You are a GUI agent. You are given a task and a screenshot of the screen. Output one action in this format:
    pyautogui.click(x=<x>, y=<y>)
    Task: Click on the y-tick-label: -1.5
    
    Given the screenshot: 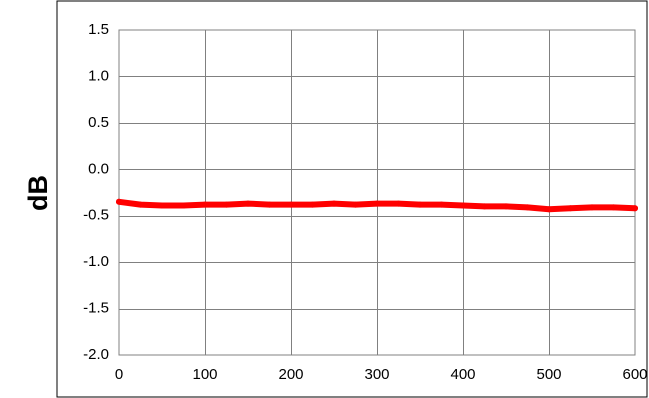 What is the action you would take?
    pyautogui.click(x=96, y=308)
    